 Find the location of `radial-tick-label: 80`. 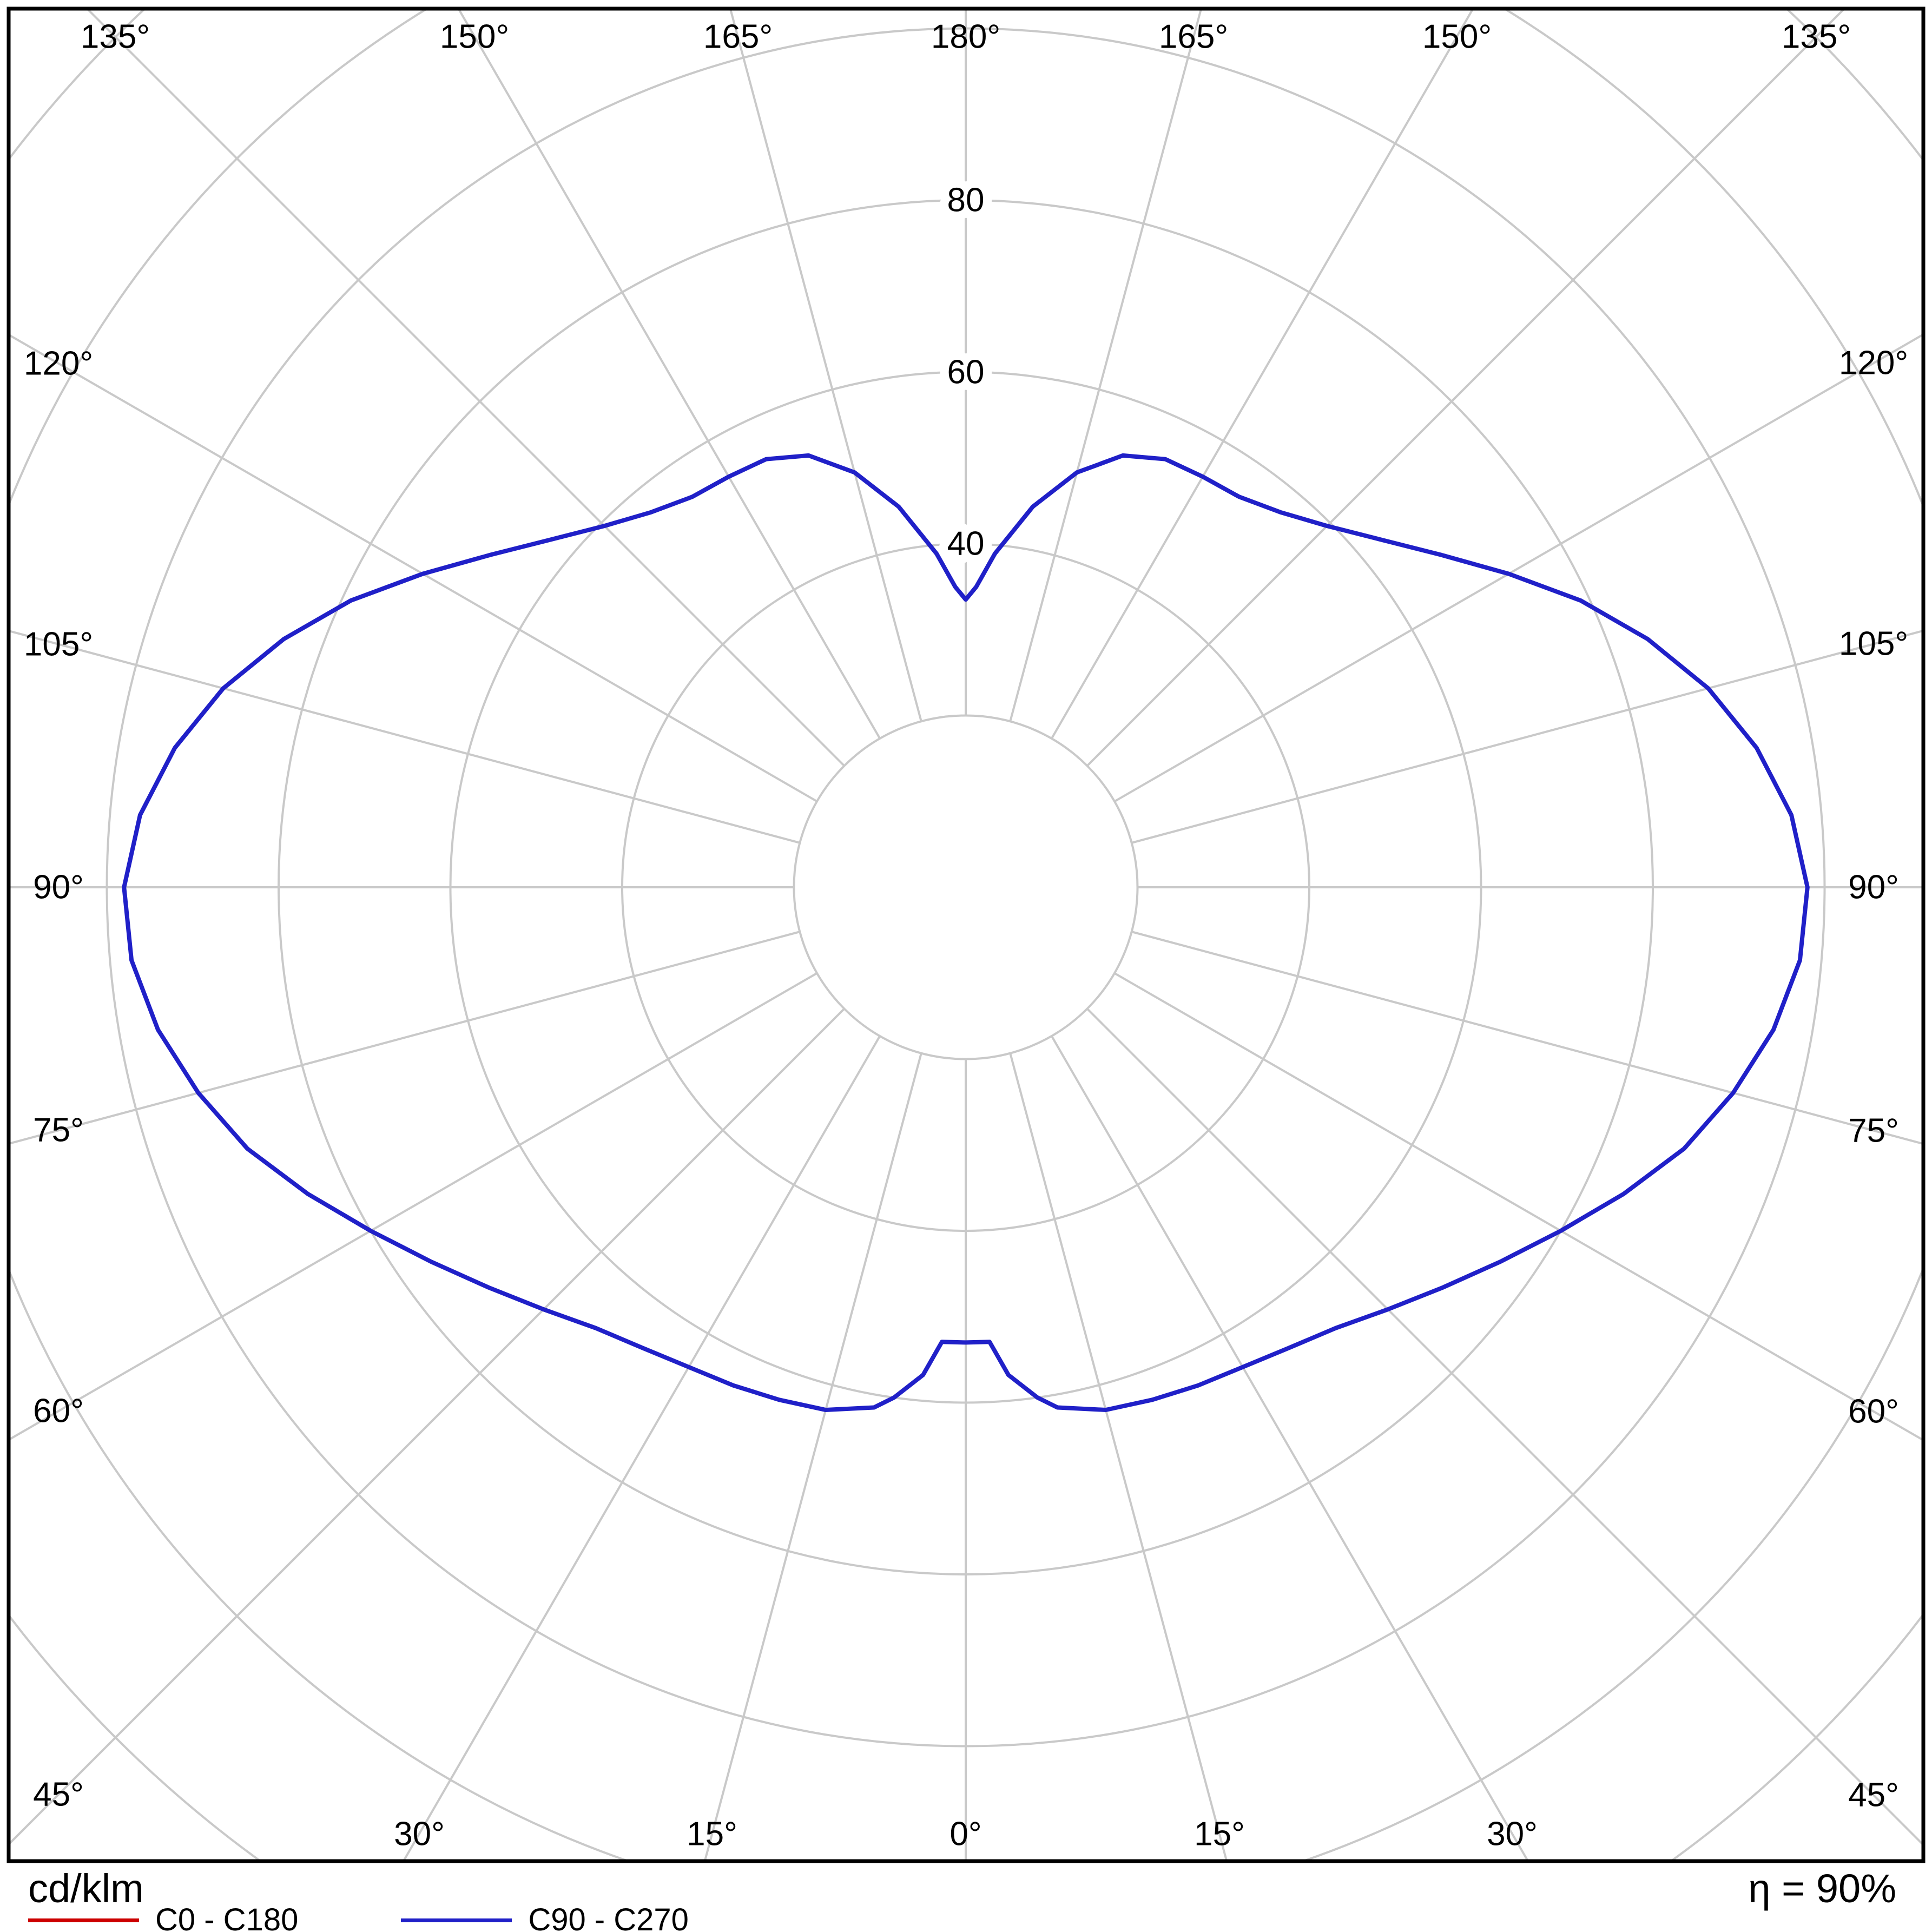

radial-tick-label: 80 is located at coordinates (966, 200).